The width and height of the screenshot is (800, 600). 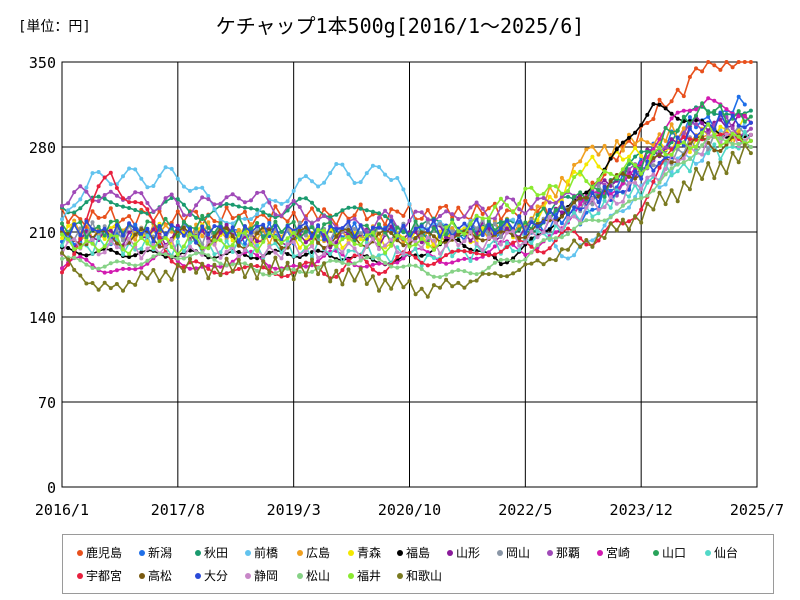 I want to click on legend-label: 広島, so click(x=318, y=553).